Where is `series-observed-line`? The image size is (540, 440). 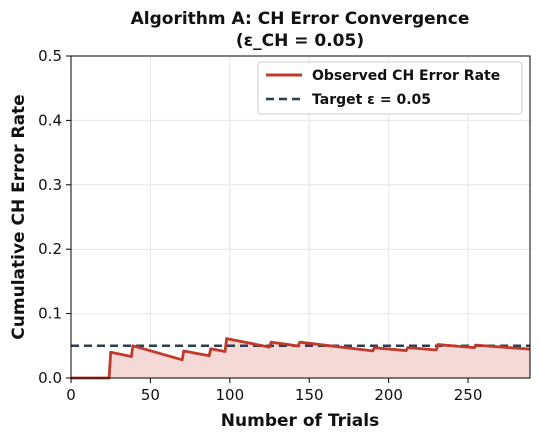 series-observed-line is located at coordinates (301, 358).